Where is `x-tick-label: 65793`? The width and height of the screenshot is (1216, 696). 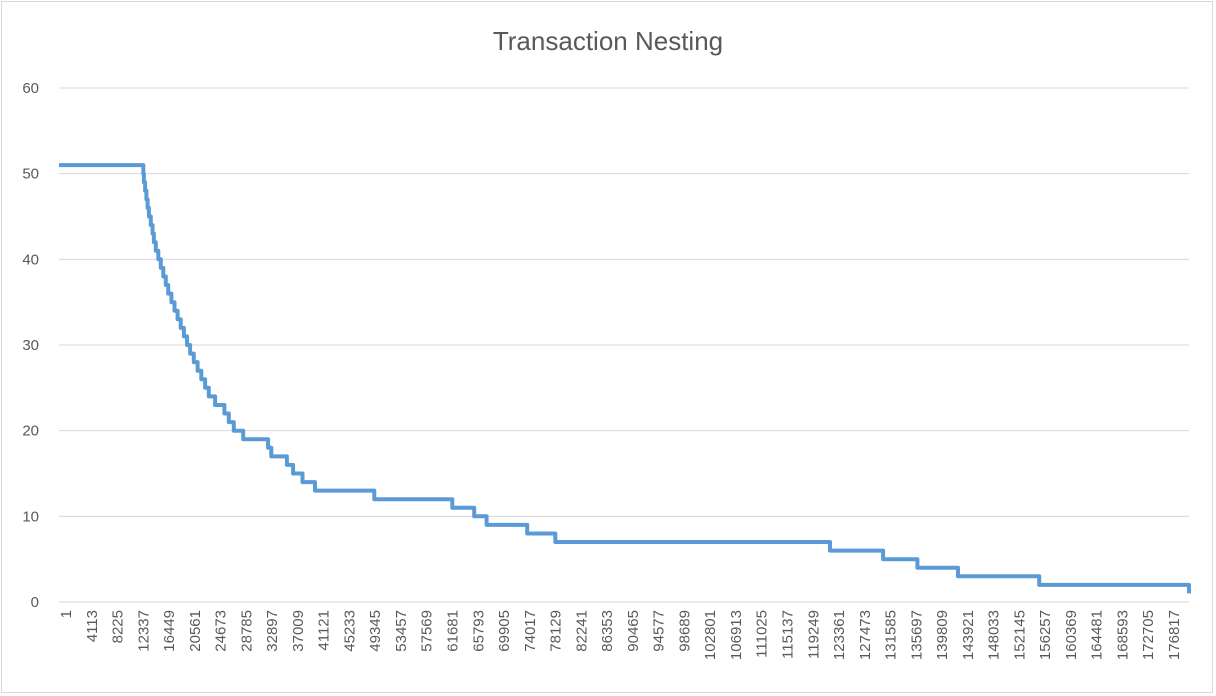 x-tick-label: 65793 is located at coordinates (478, 631).